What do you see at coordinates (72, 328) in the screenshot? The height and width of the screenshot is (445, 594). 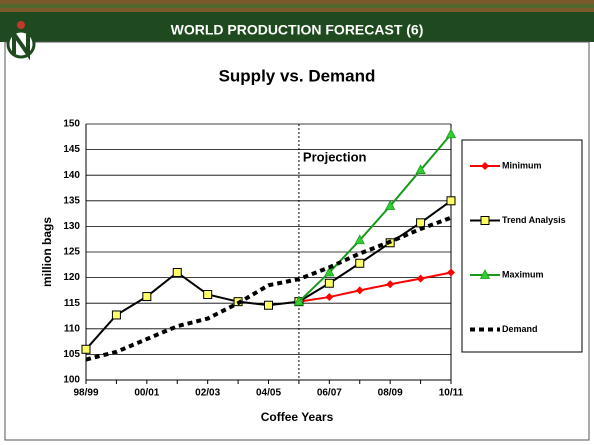 I see `y-tick-label: 110` at bounding box center [72, 328].